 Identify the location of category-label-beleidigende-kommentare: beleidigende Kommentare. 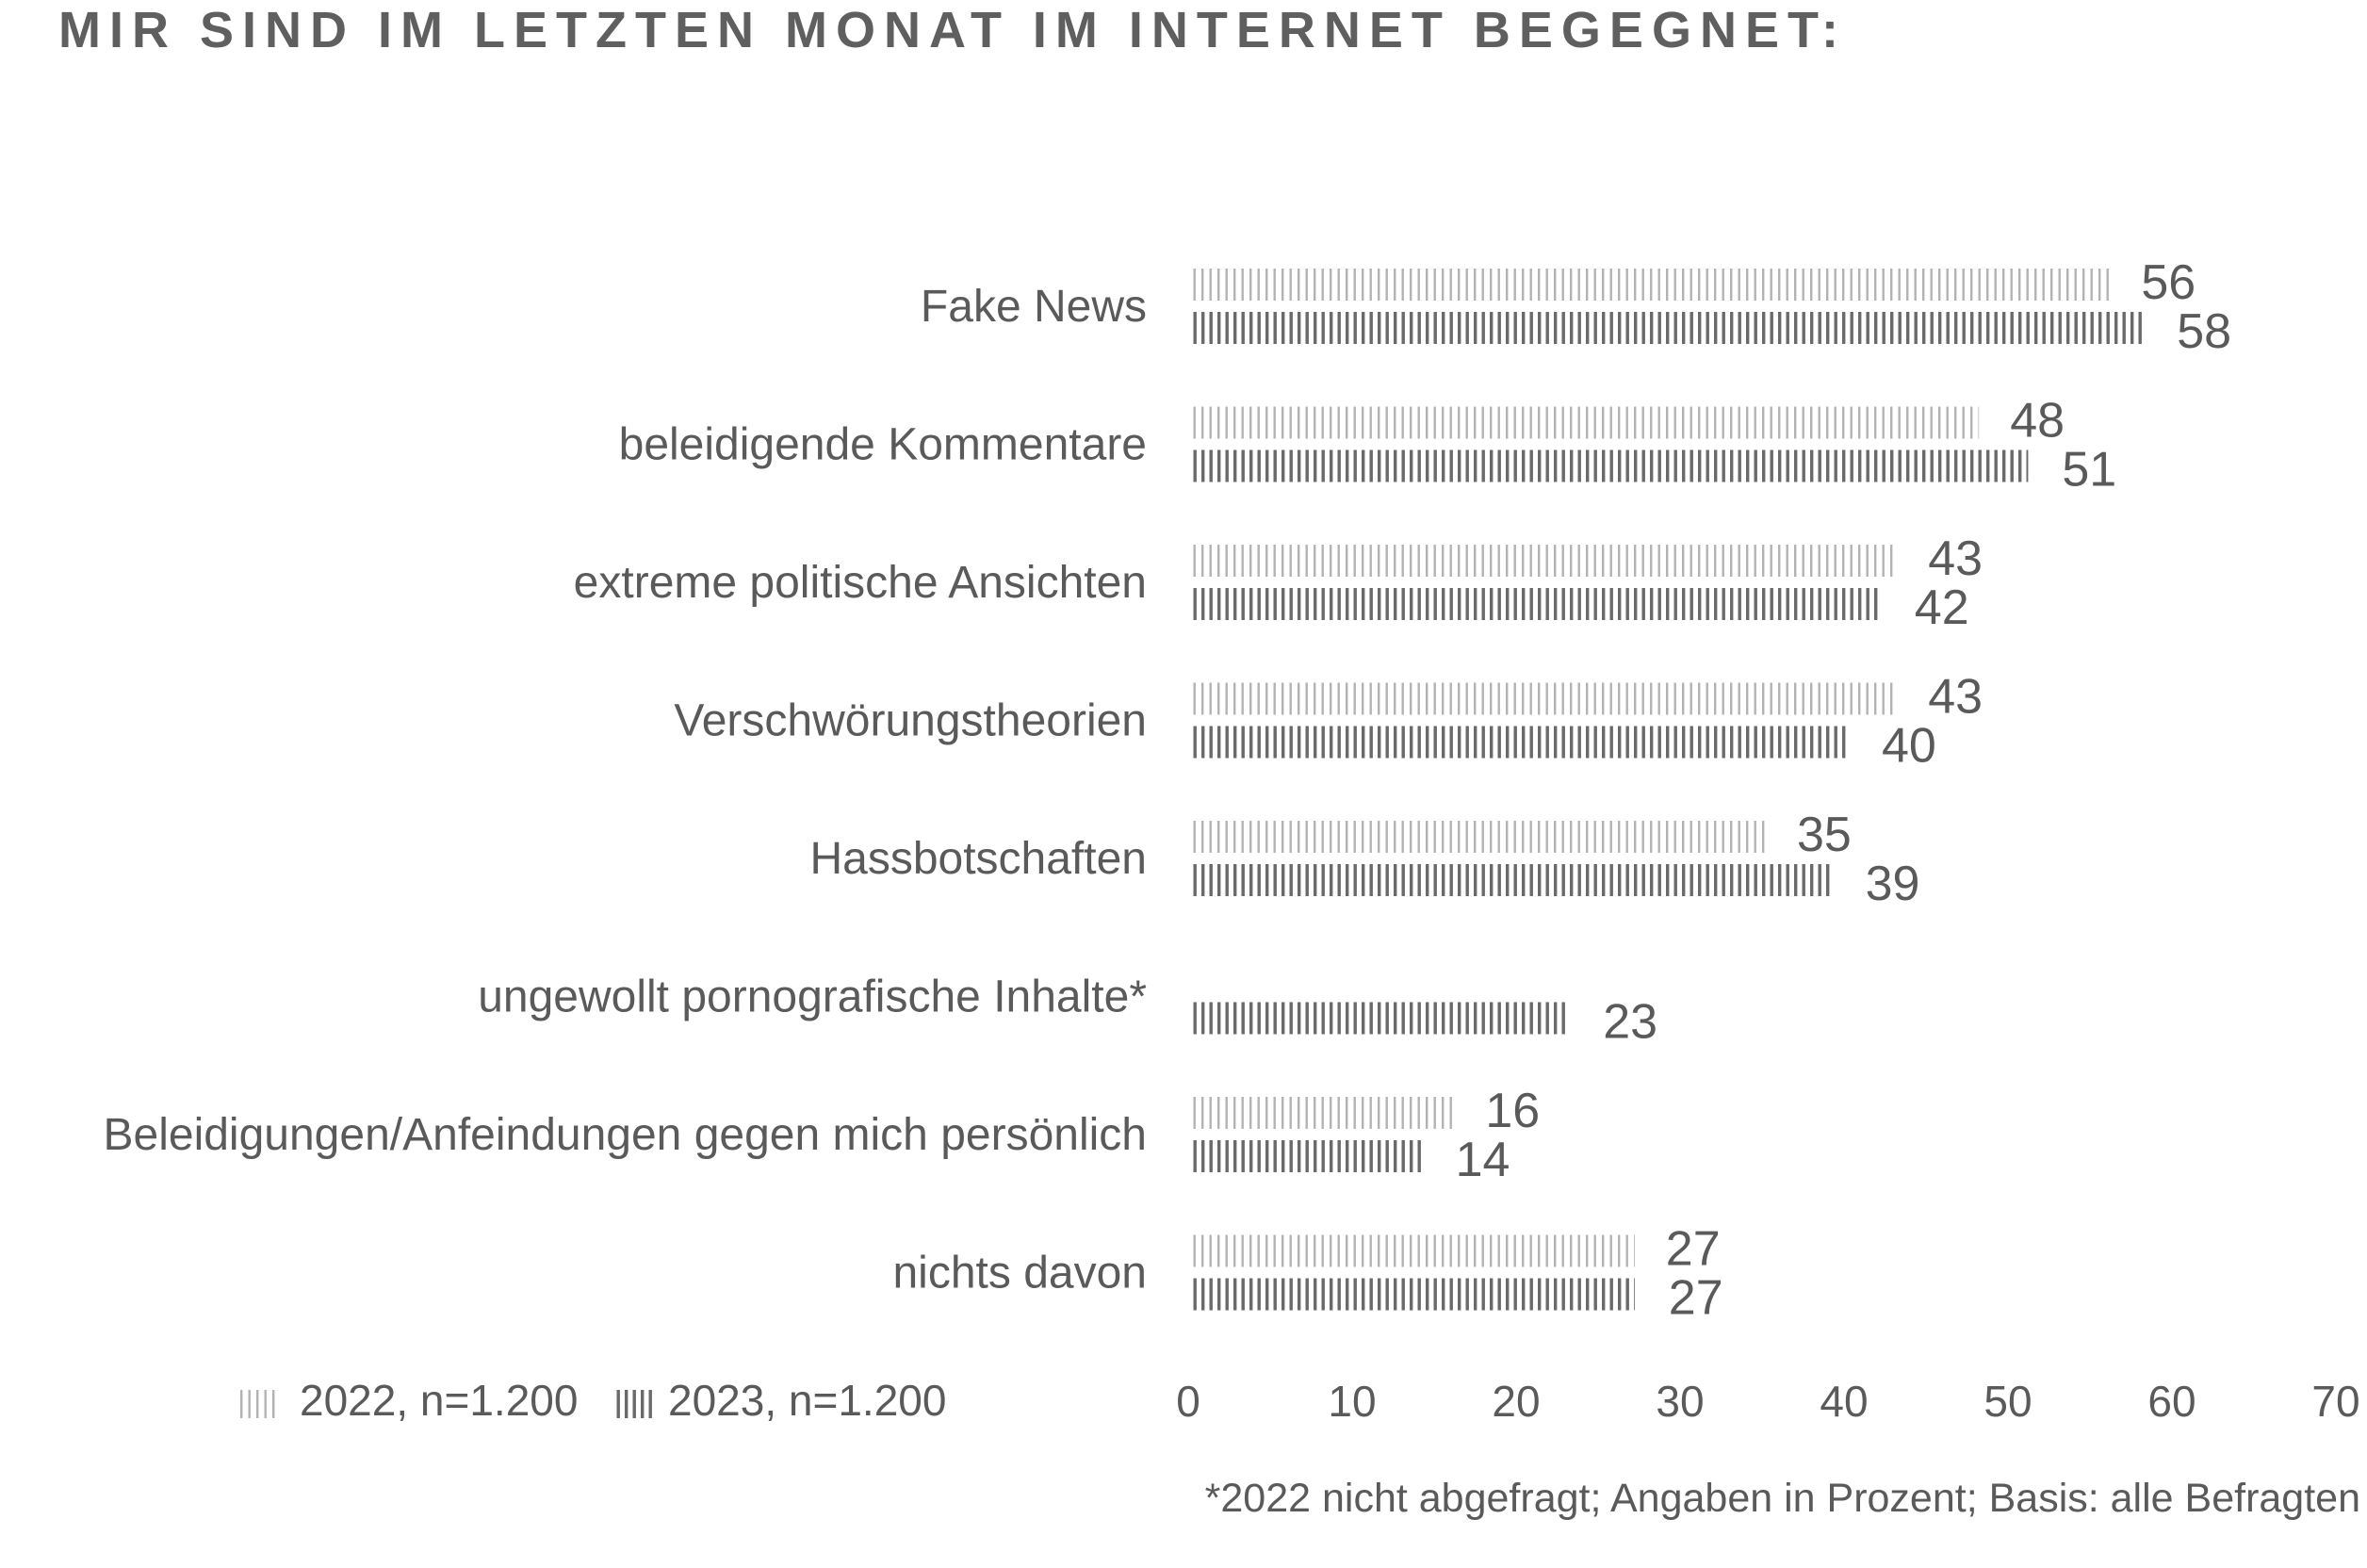
(883, 445).